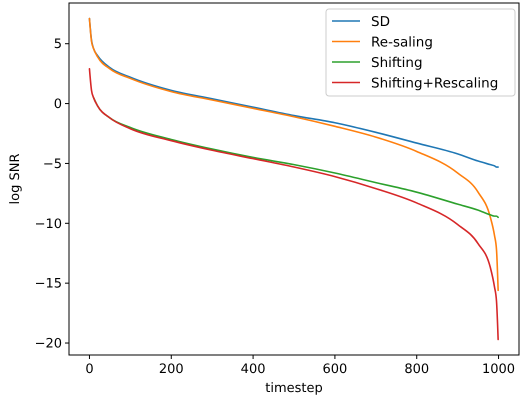 The height and width of the screenshot is (402, 520). What do you see at coordinates (434, 84) in the screenshot?
I see `legend-label: Shifting+Rescaling` at bounding box center [434, 84].